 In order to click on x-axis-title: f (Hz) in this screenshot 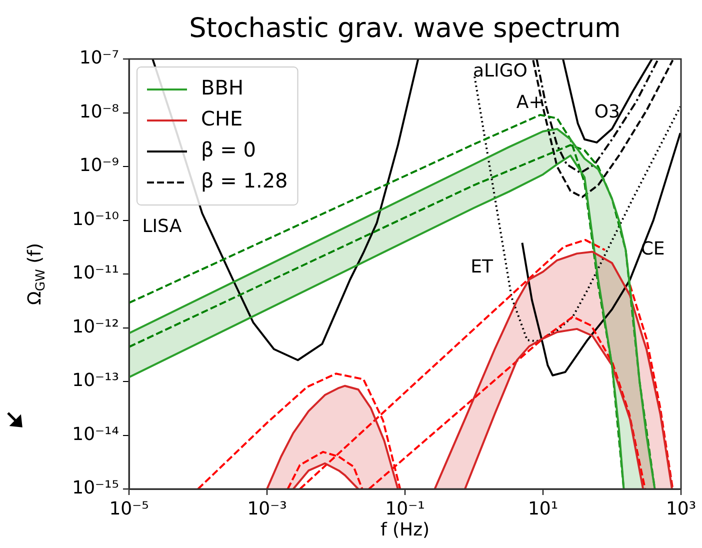, I will do `click(405, 530)`.